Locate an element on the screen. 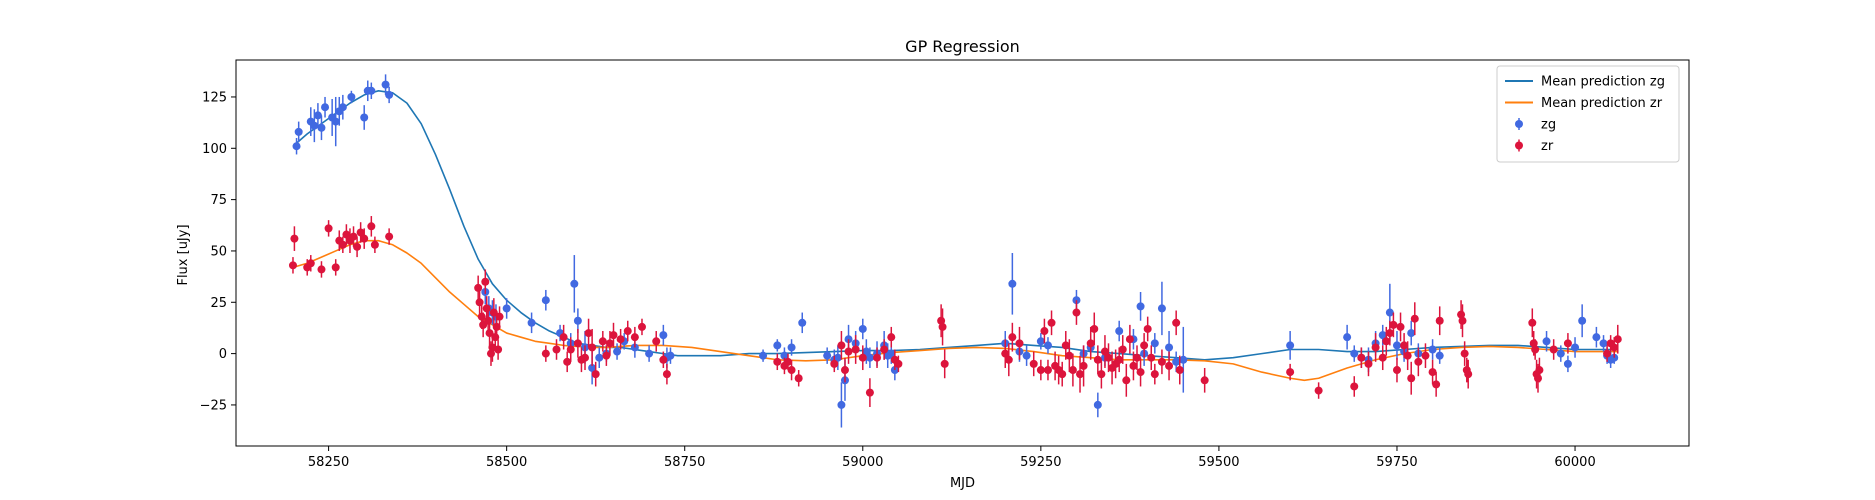  x-tick-label: 58500 is located at coordinates (506, 462).